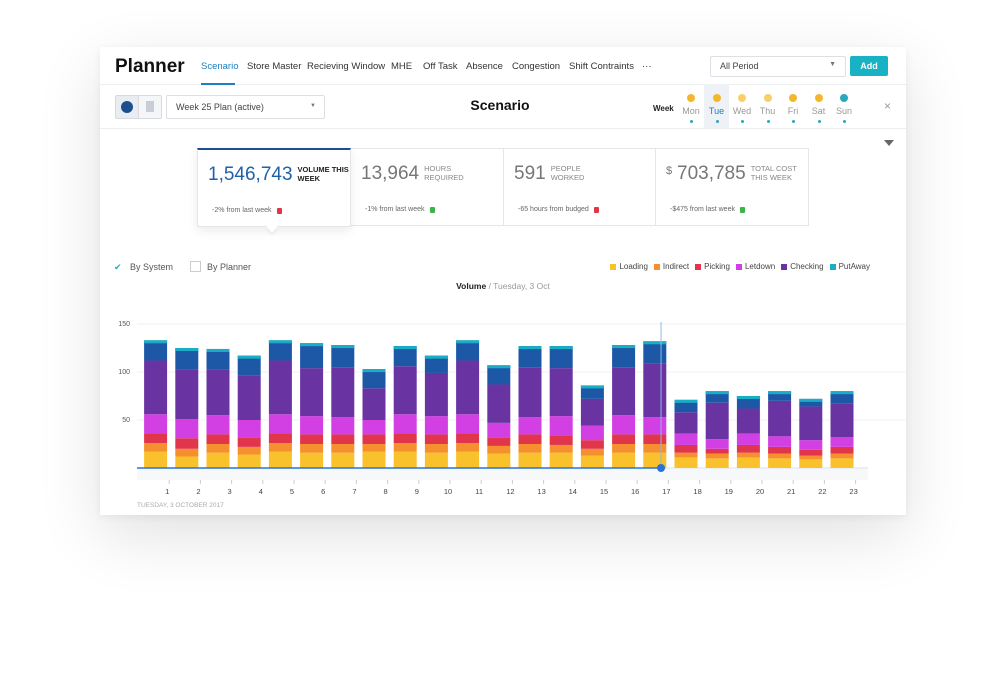 This screenshot has height=700, width=1000. I want to click on tab: ···, so click(647, 66).